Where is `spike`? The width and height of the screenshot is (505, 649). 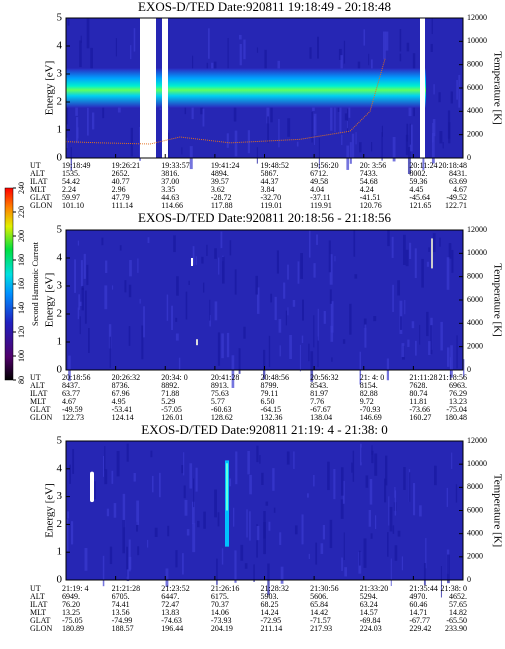
spike is located at coordinates (92, 487).